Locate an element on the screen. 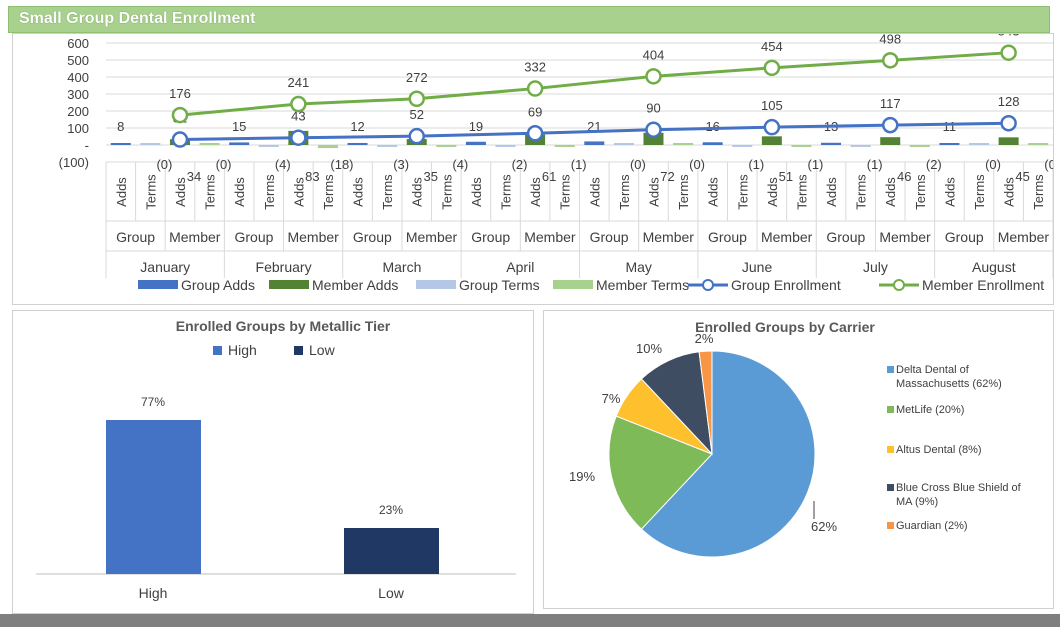  month-label: July is located at coordinates (875, 267).